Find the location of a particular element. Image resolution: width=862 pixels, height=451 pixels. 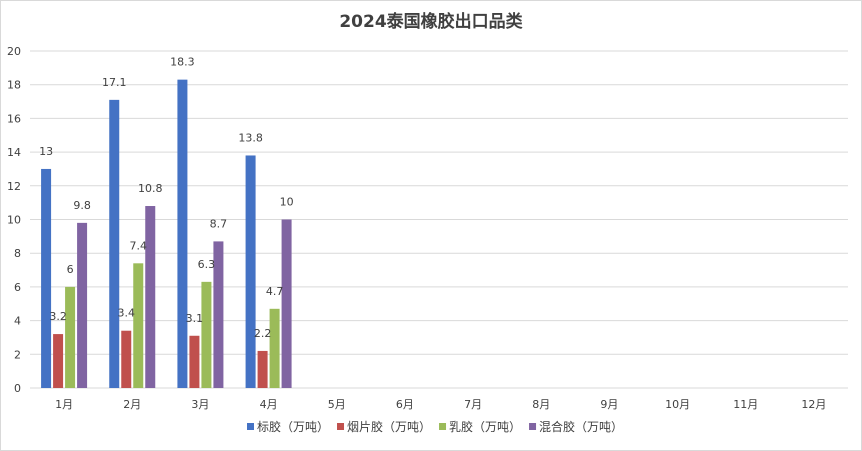

y-axis: 0 2 4 6 8 10 12 14 16 18 20 is located at coordinates (14, 220).